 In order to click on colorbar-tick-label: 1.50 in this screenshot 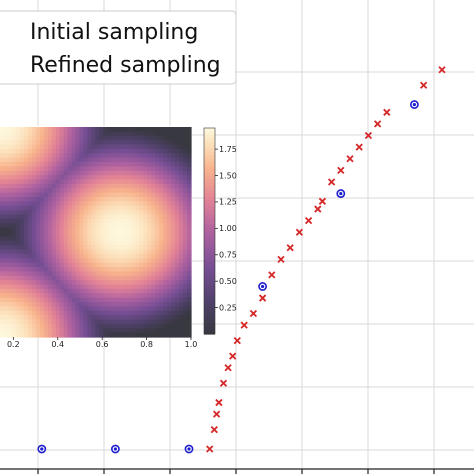, I will do `click(228, 175)`.